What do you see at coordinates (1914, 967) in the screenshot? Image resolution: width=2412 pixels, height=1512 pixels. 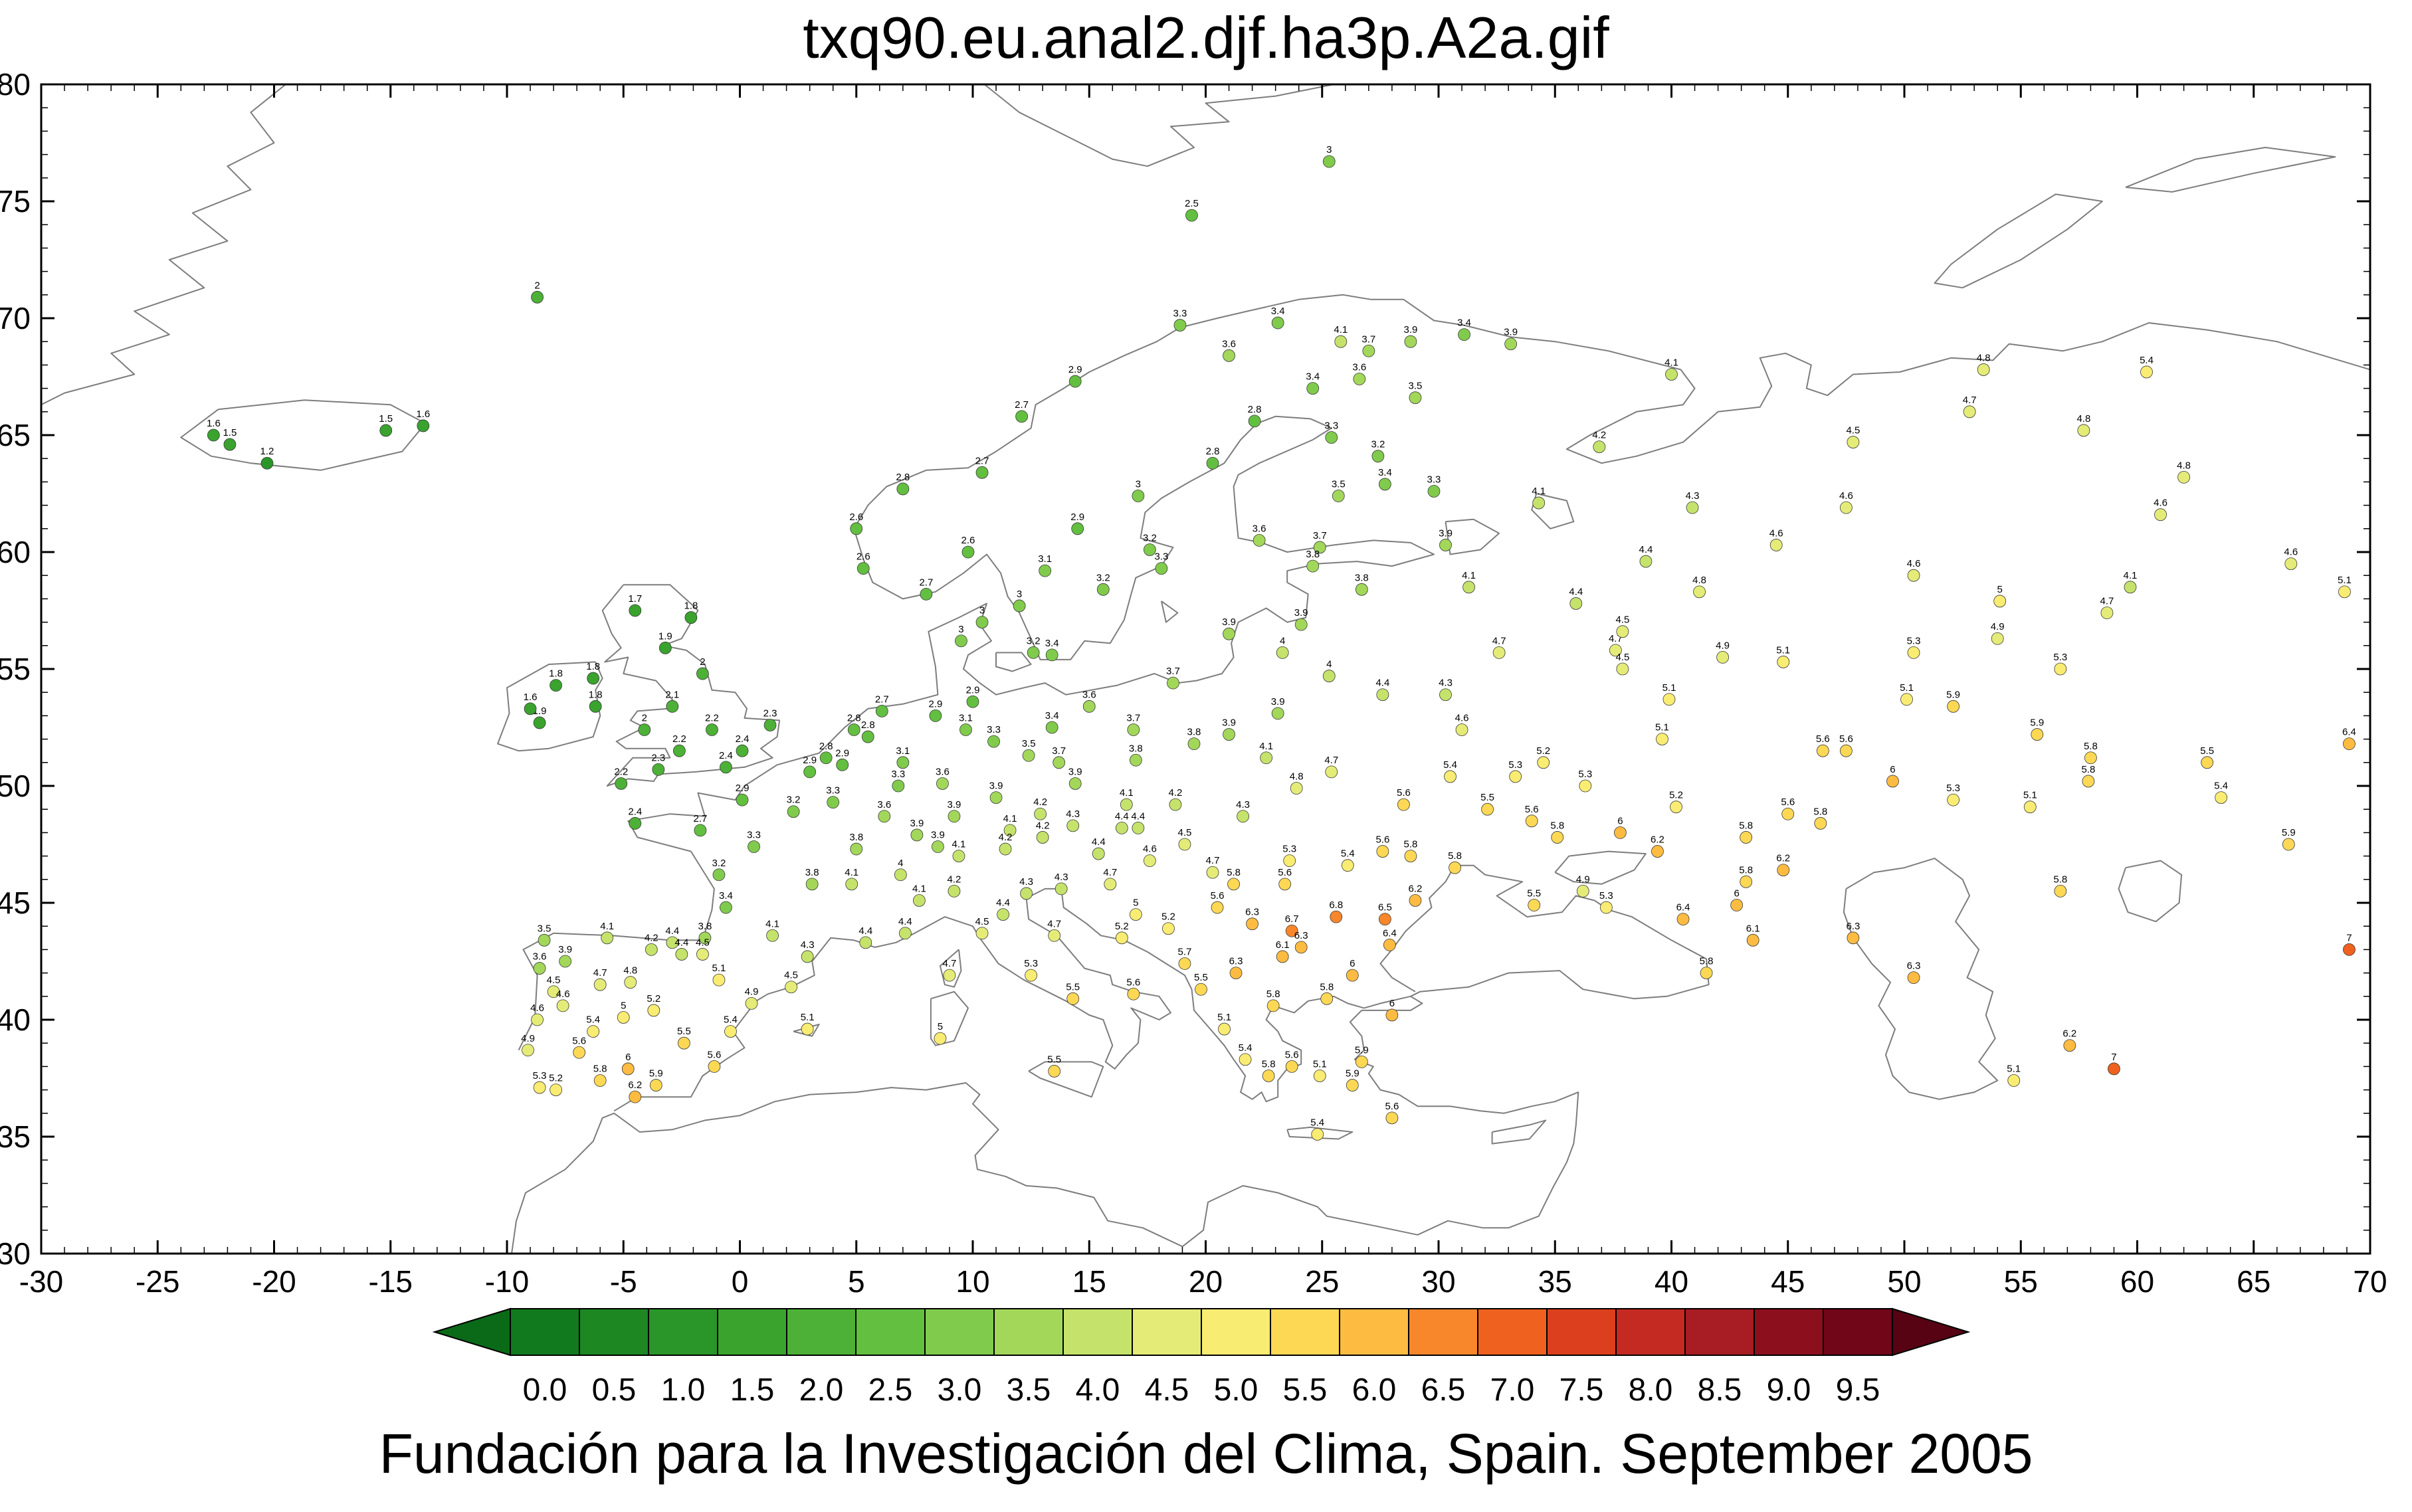 I see `data-point-label: 6.3` at bounding box center [1914, 967].